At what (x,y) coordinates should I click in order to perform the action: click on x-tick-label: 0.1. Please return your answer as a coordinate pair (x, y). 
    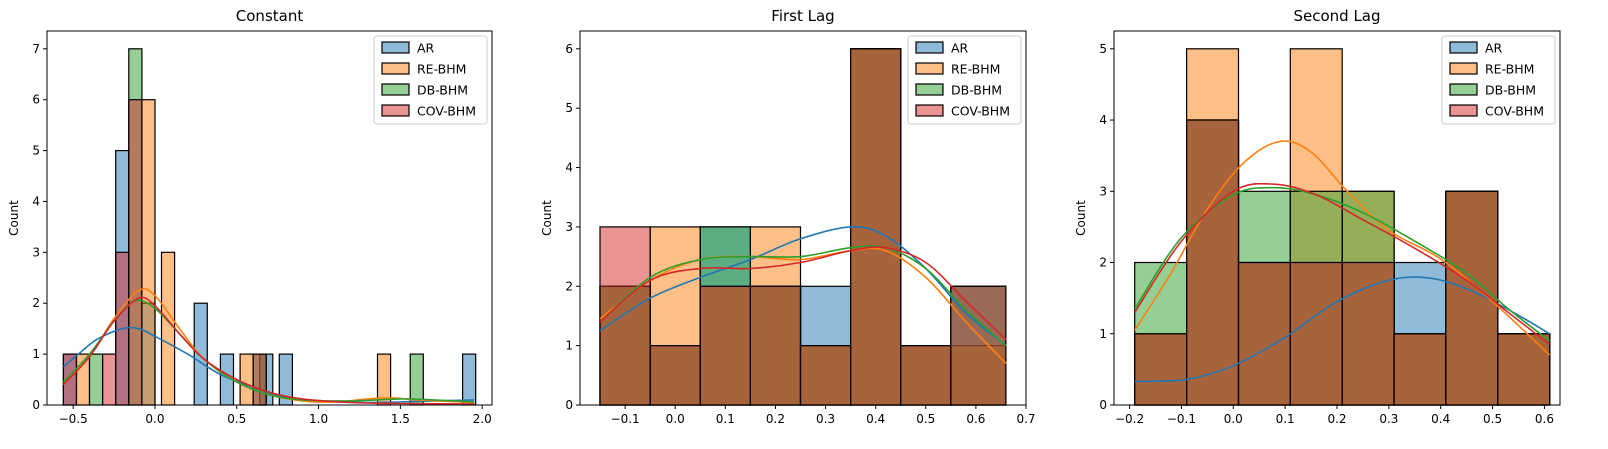
    Looking at the image, I should click on (1285, 419).